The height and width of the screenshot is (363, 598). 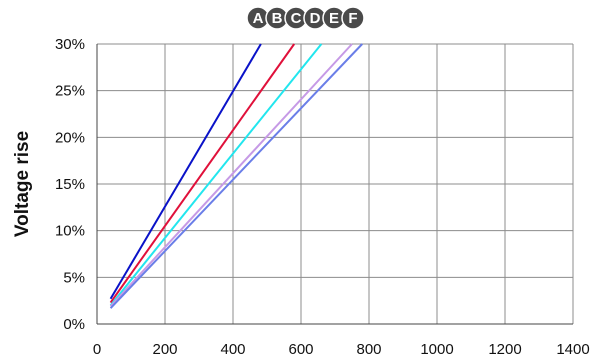 I want to click on x-tick-label: 1200, so click(x=504, y=349).